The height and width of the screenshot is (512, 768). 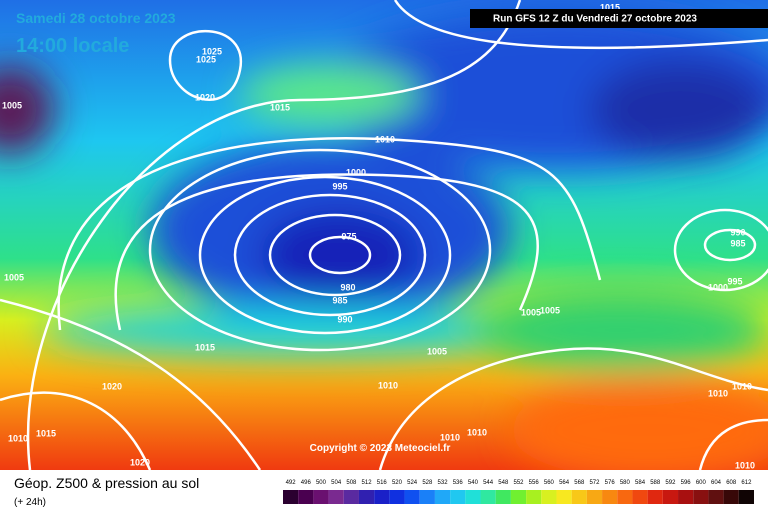 What do you see at coordinates (306, 483) in the screenshot?
I see `colorbar-label: 496` at bounding box center [306, 483].